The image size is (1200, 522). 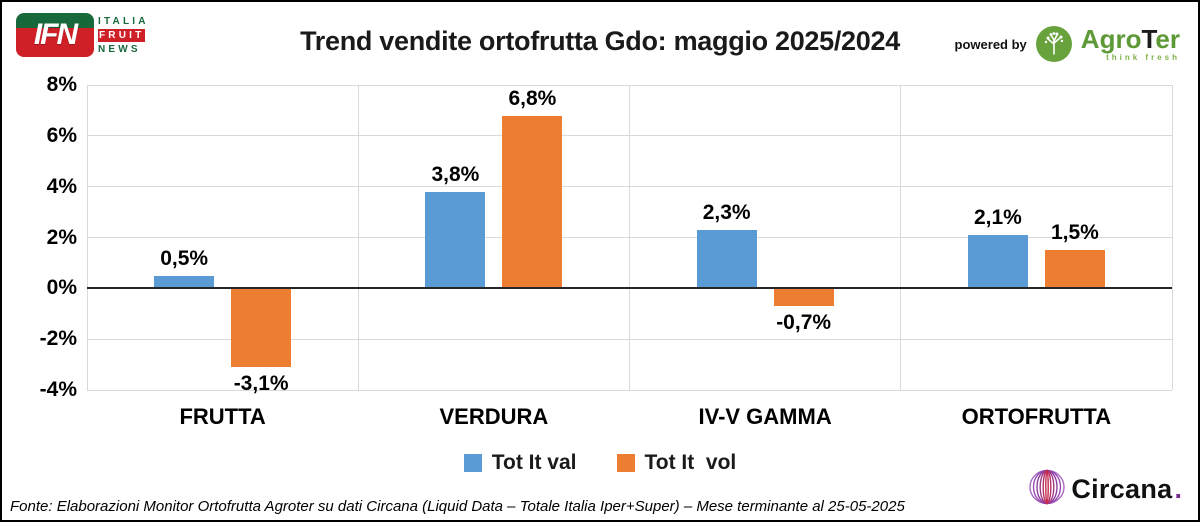 I want to click on y-tick-label: 6%, so click(x=61, y=135).